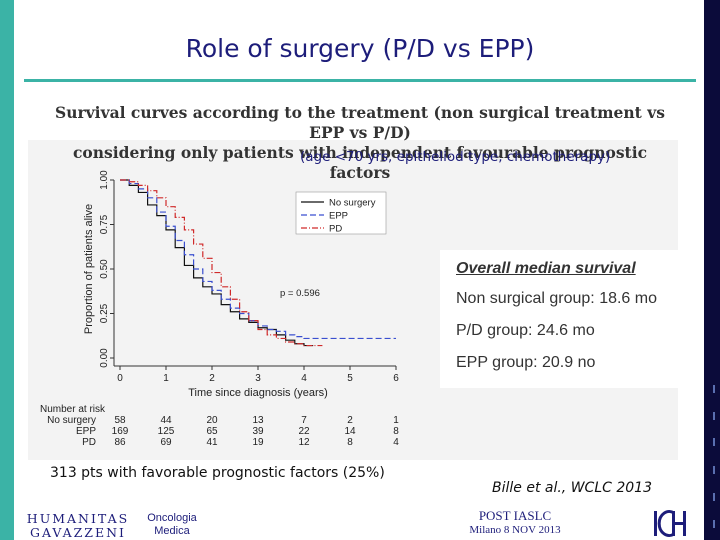 The image size is (720, 540). What do you see at coordinates (73, 409) in the screenshot?
I see `risk-table-header: Number at risk` at bounding box center [73, 409].